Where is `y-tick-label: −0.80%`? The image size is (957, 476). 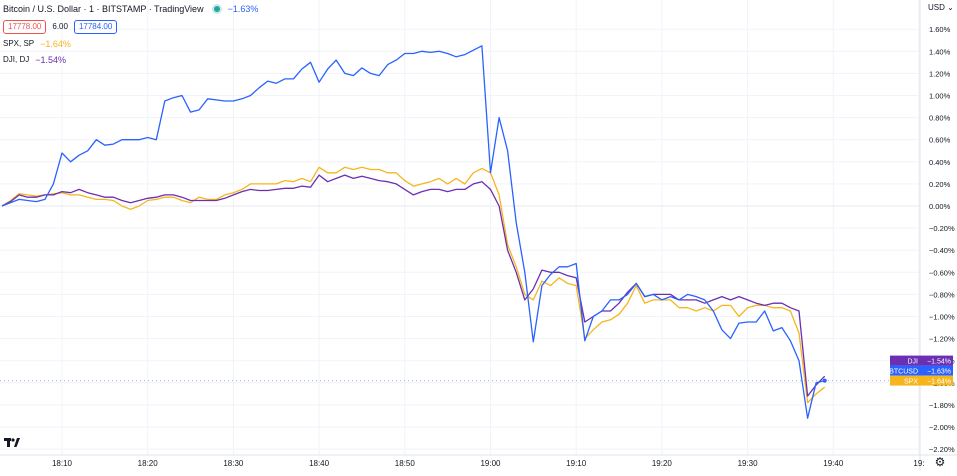 y-tick-label: −0.80% is located at coordinates (942, 294).